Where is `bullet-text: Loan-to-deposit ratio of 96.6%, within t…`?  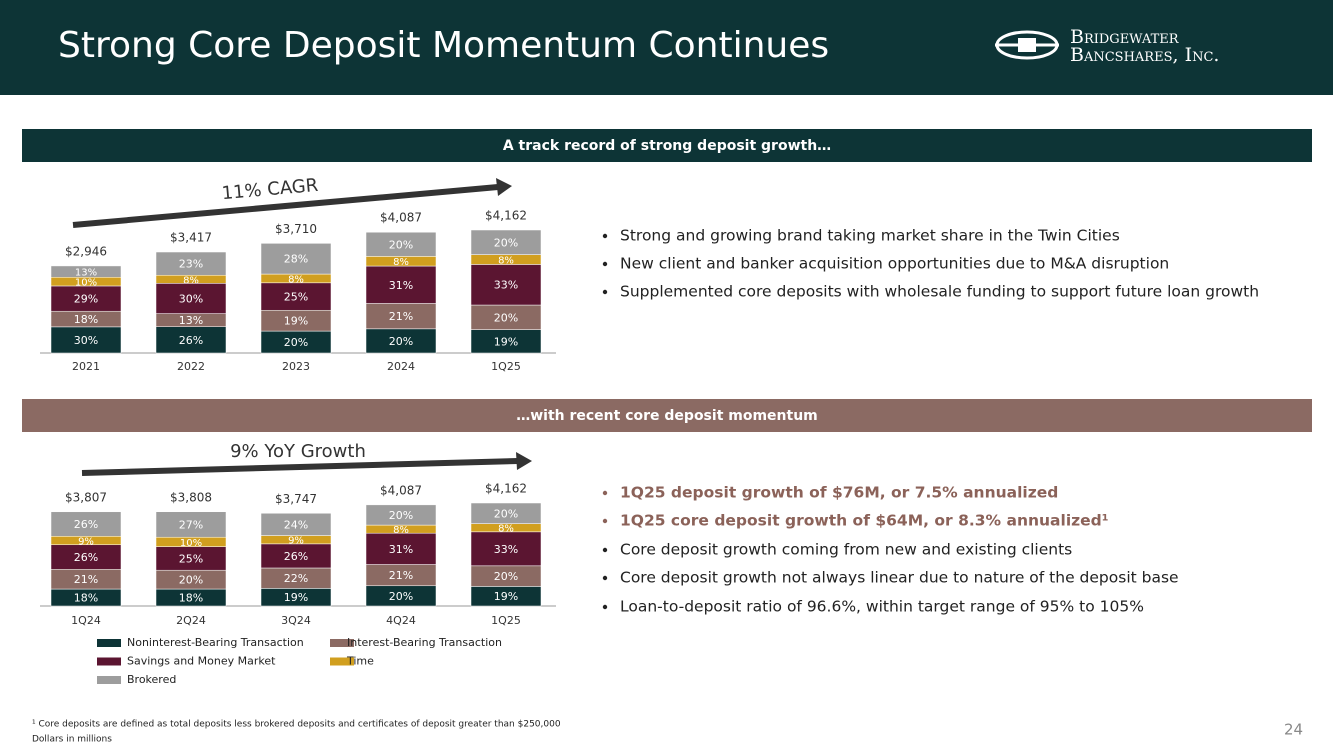
bullet-text: Loan-to-deposit ratio of 96.6%, within t… is located at coordinates (882, 607).